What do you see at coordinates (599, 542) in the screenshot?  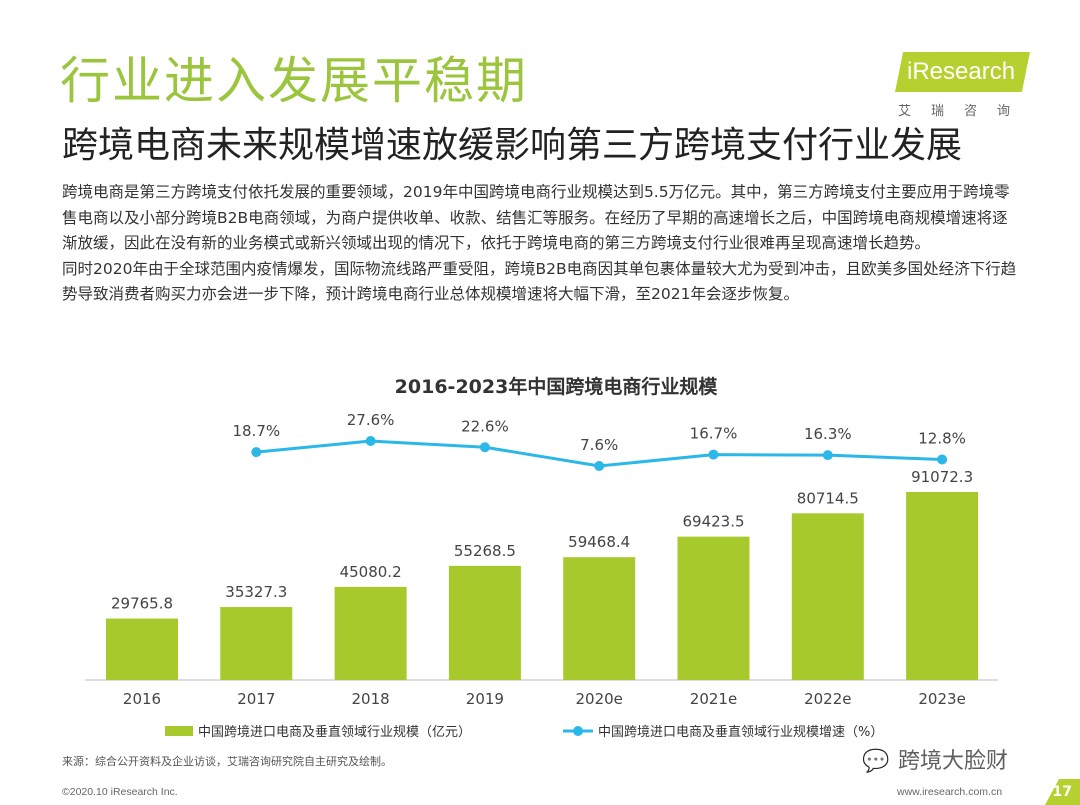 I see `bar-value-label: 59468.4` at bounding box center [599, 542].